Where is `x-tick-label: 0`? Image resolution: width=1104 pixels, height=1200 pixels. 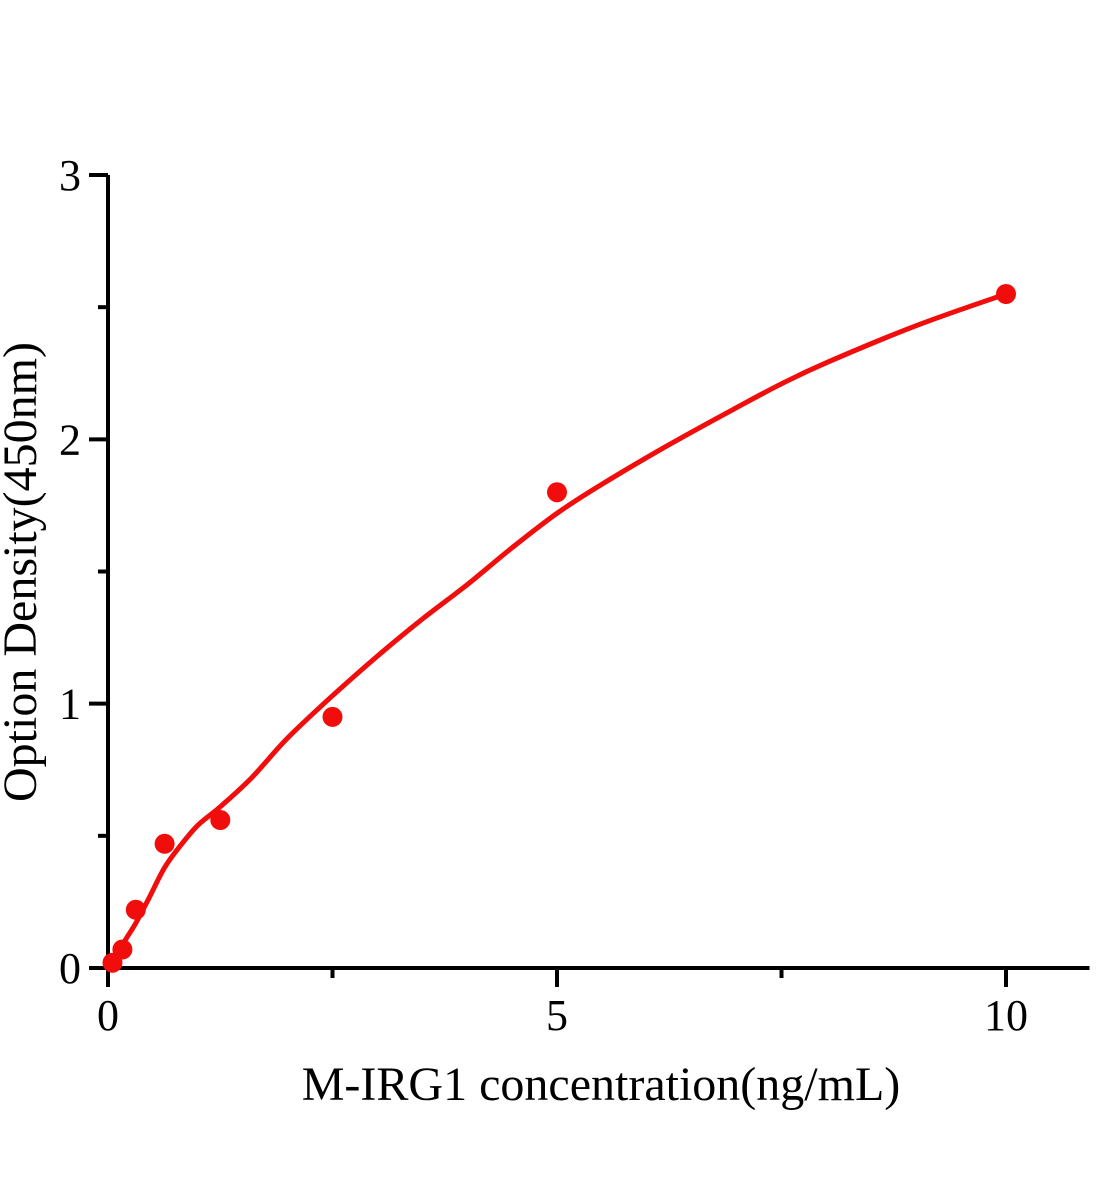
x-tick-label: 0 is located at coordinates (108, 1015).